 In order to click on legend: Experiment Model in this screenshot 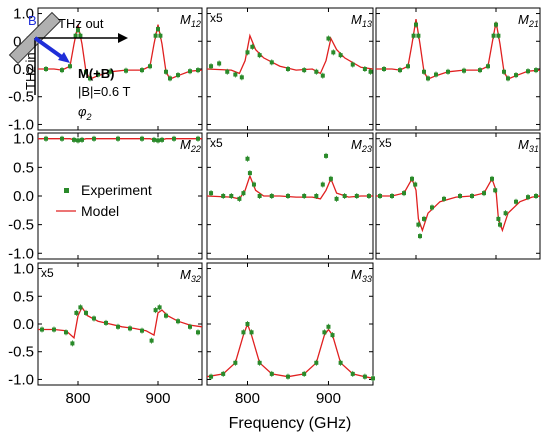, I will do `click(104, 200)`.